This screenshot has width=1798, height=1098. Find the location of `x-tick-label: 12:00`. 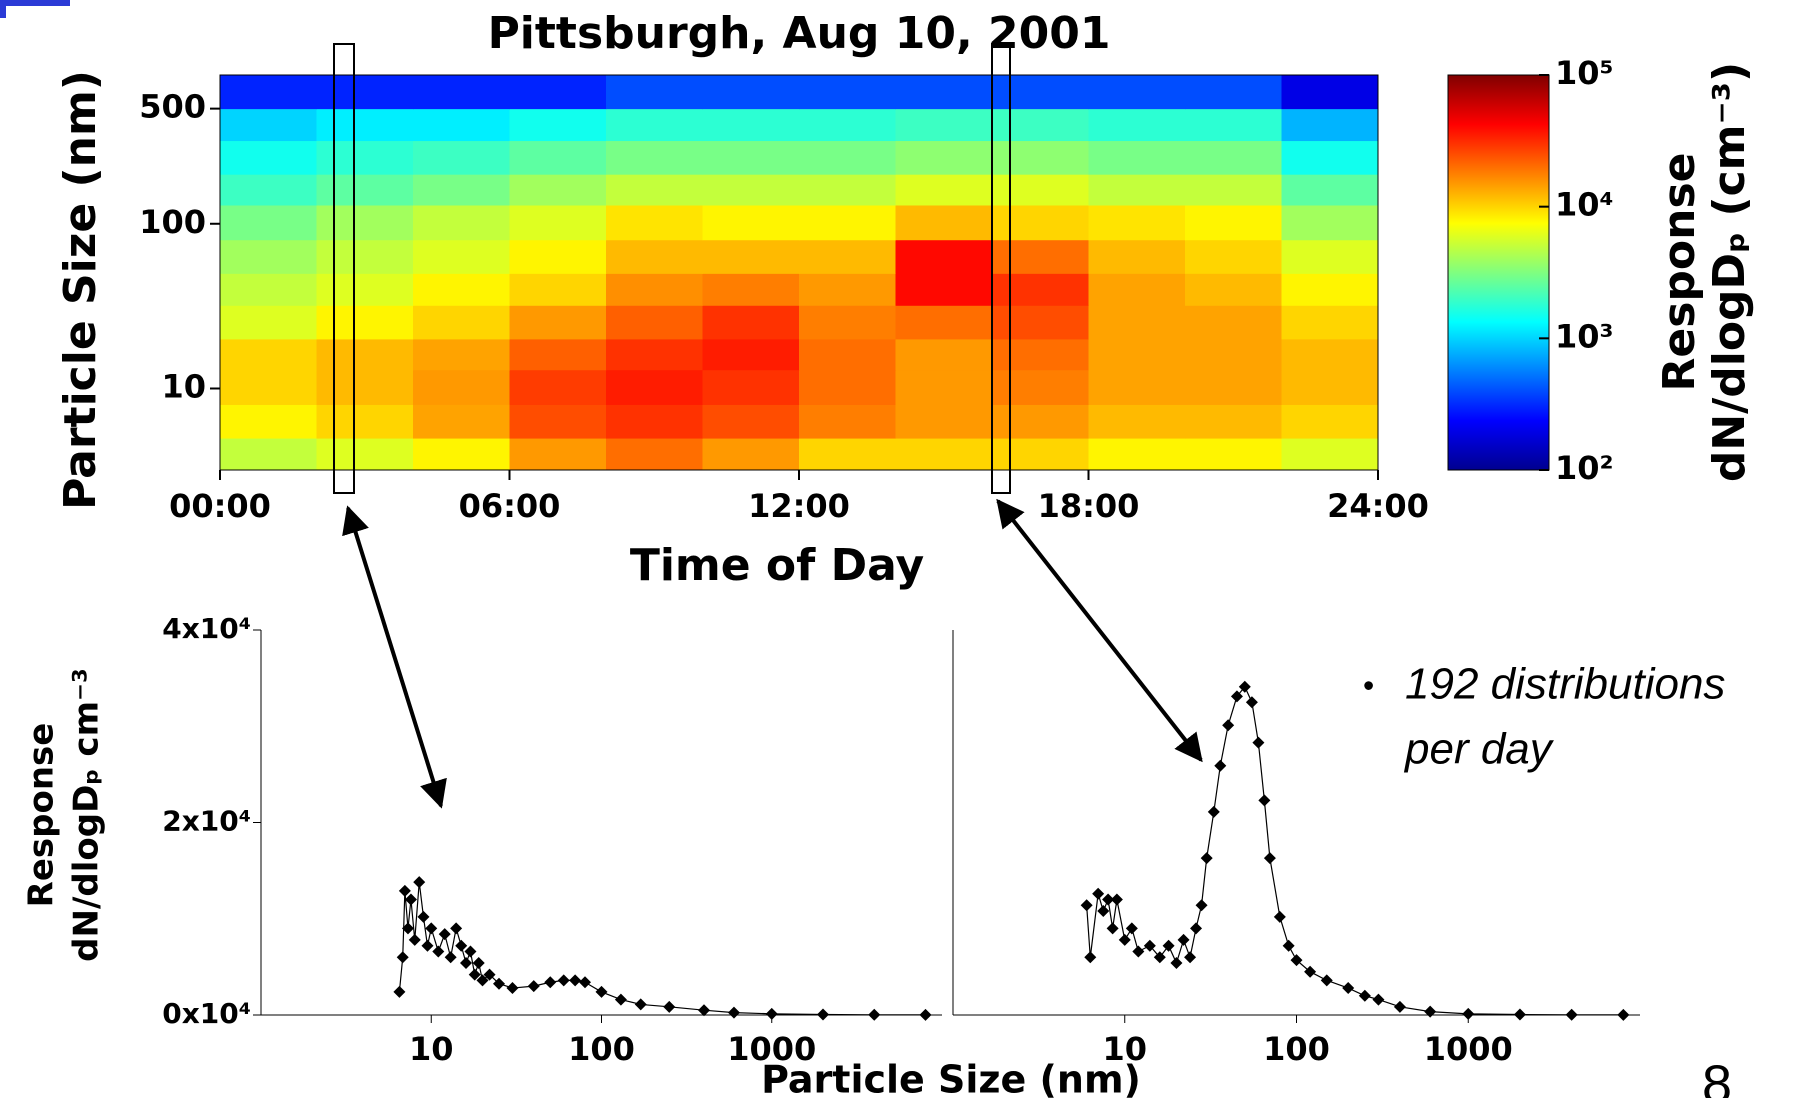

x-tick-label: 12:00 is located at coordinates (799, 506).